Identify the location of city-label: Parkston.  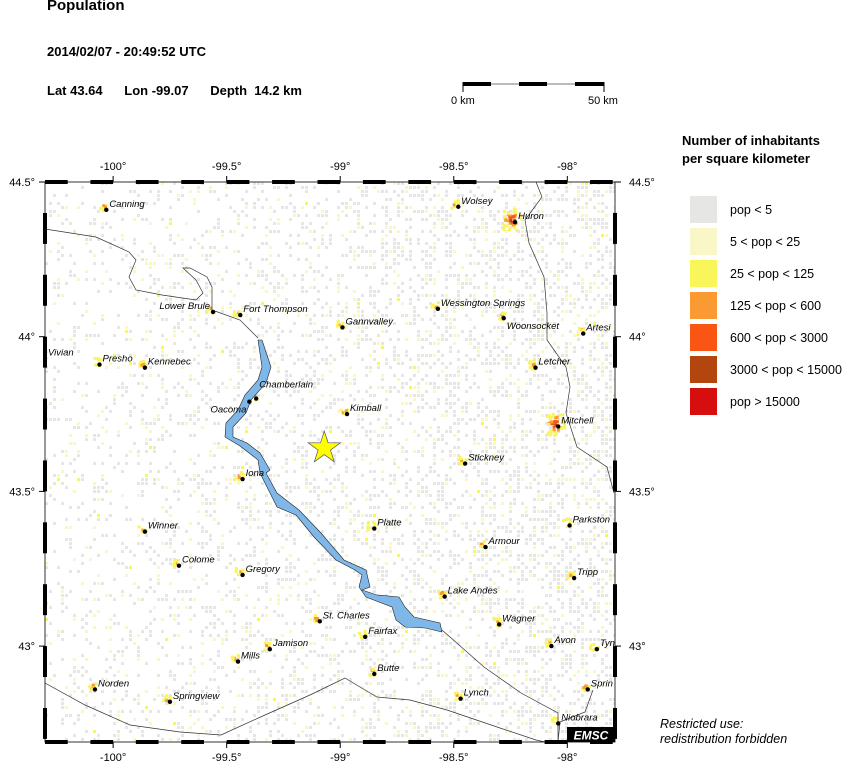
(592, 519).